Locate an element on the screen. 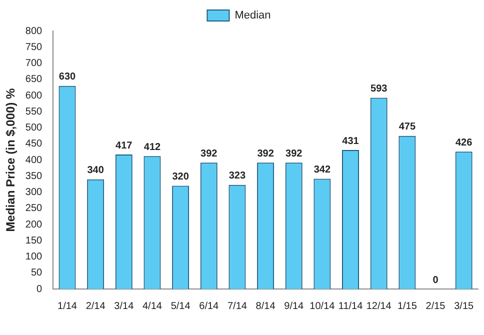 The width and height of the screenshot is (484, 335). x-tick-label: 2/15 is located at coordinates (436, 306).